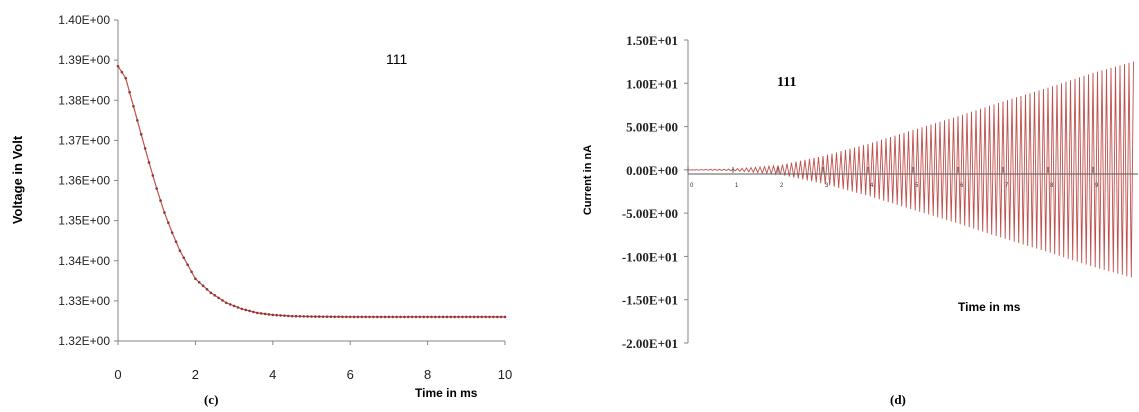 The image size is (1139, 412). What do you see at coordinates (652, 40) in the screenshot?
I see `d-y-tick-label: 1.50E+01` at bounding box center [652, 40].